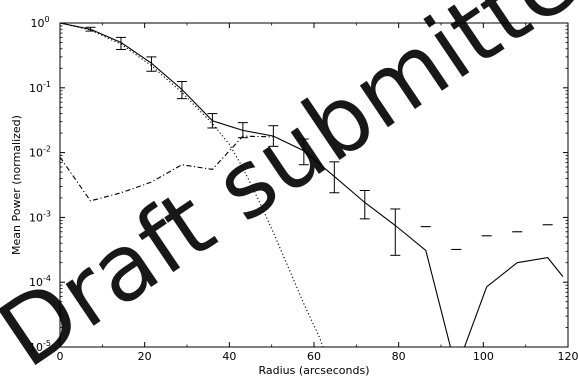 The width and height of the screenshot is (578, 377). Describe the element at coordinates (229, 356) in the screenshot. I see `x-tick-label: 40` at that location.